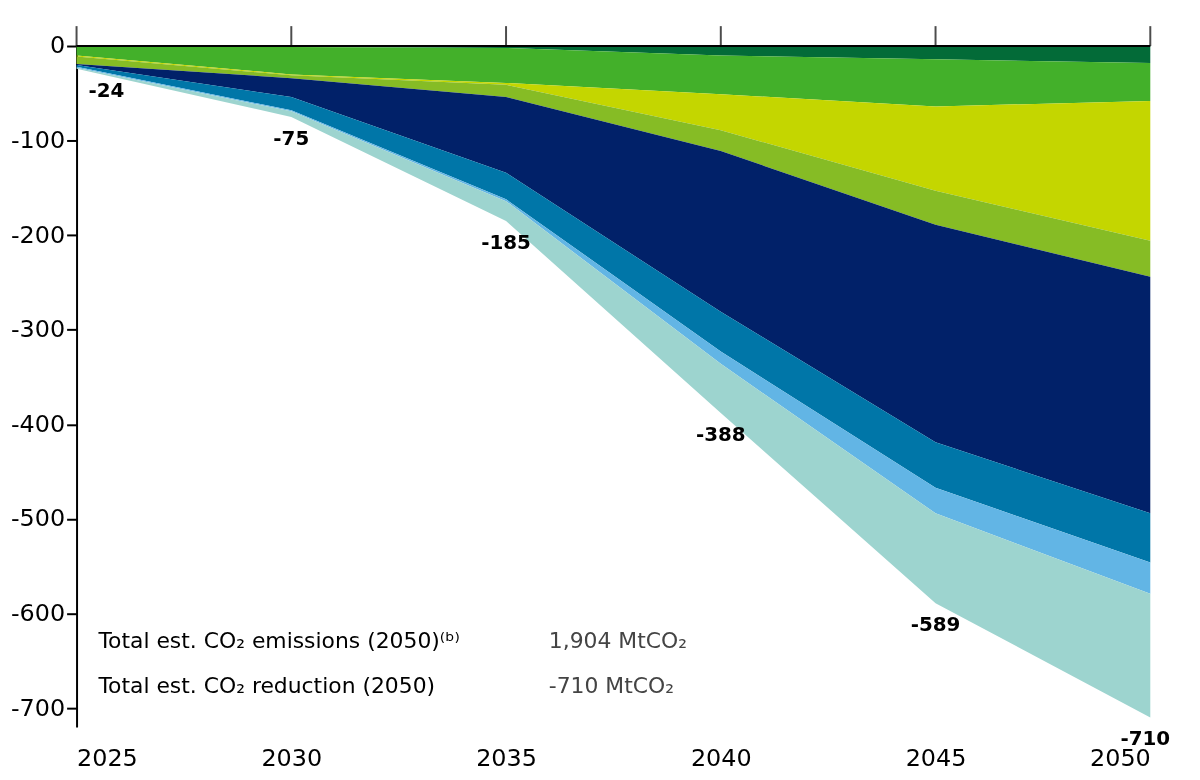  What do you see at coordinates (38, 423) in the screenshot?
I see `y-tick-label: -400` at bounding box center [38, 423].